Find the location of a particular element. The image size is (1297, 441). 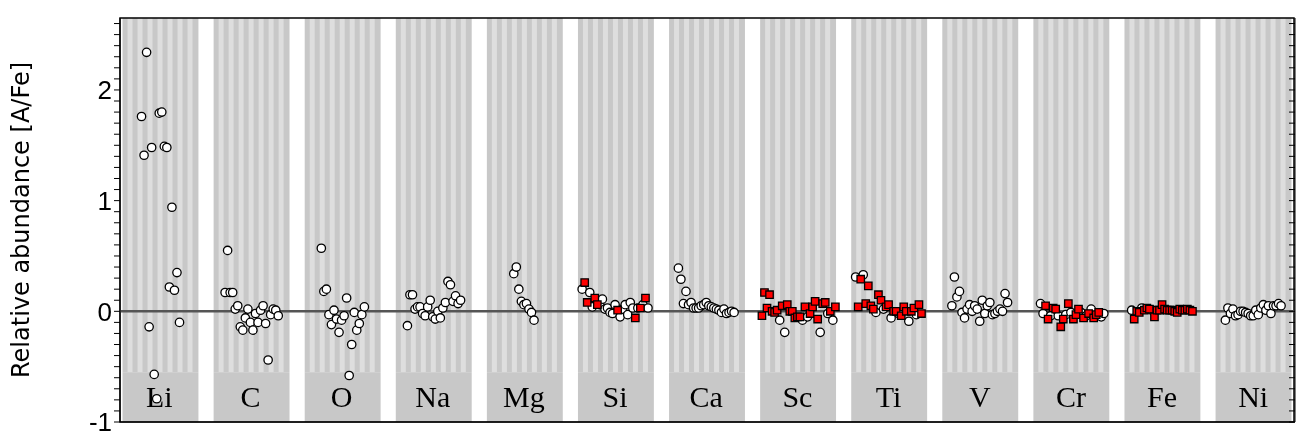

y-tick-label: 0 is located at coordinates (104, 311).